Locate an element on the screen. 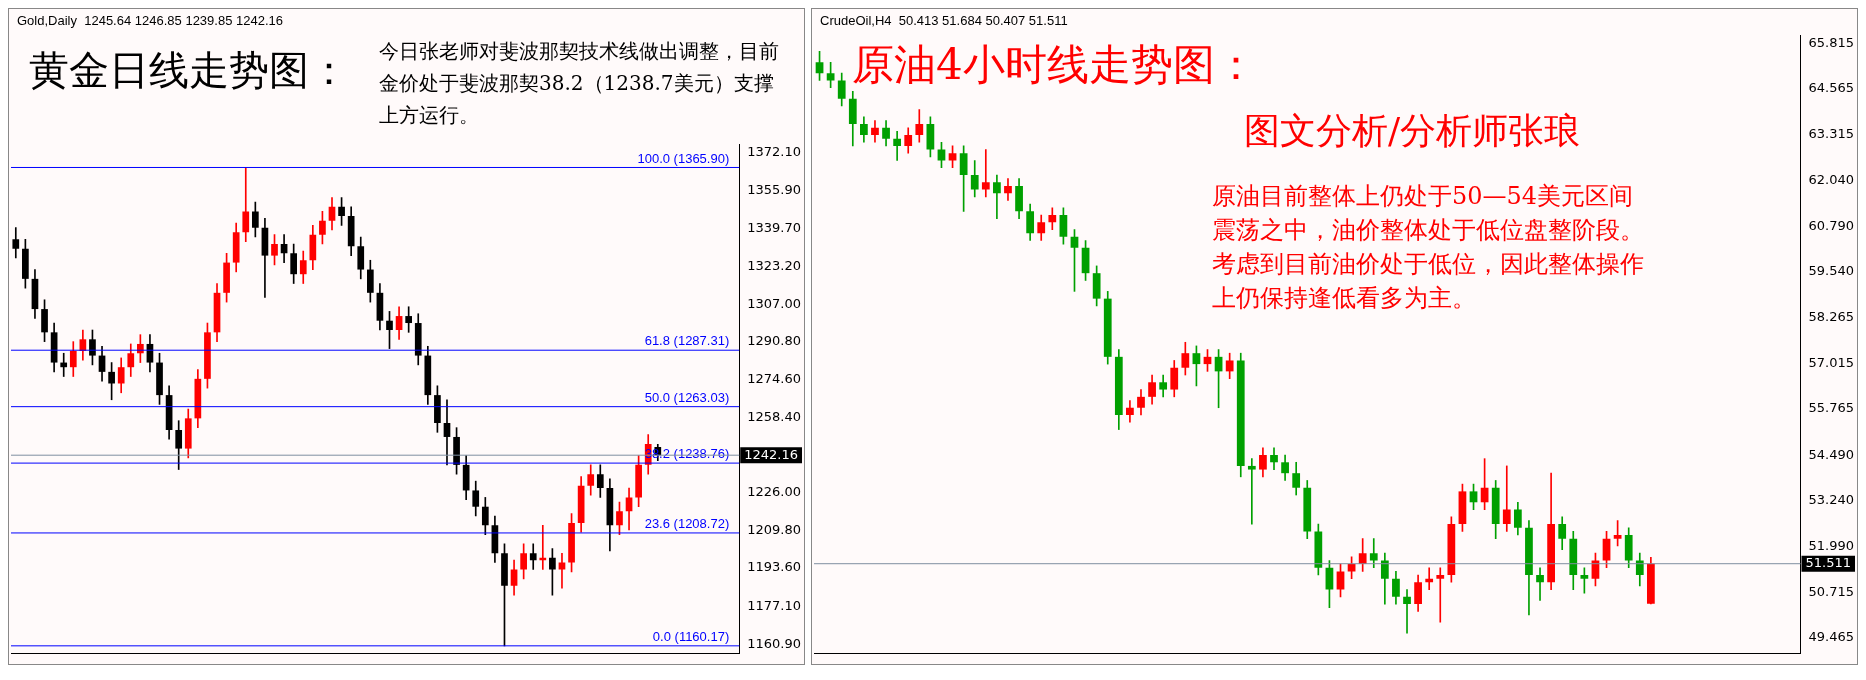 The width and height of the screenshot is (1866, 680). ref-line-label: 50.0 (1263.03) is located at coordinates (687, 397).